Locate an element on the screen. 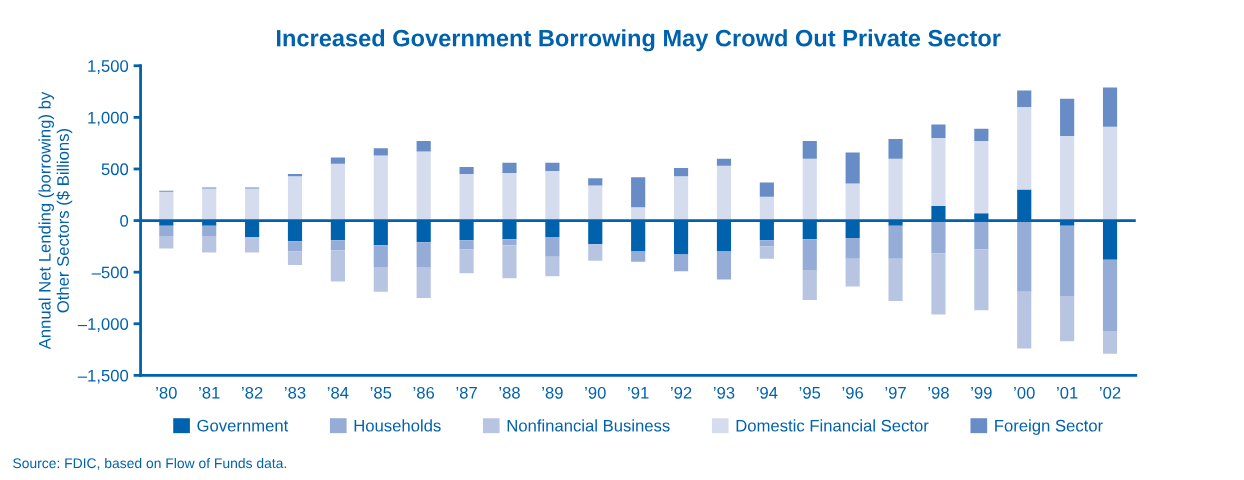 This screenshot has height=480, width=1244. legend-label: Government is located at coordinates (243, 425).